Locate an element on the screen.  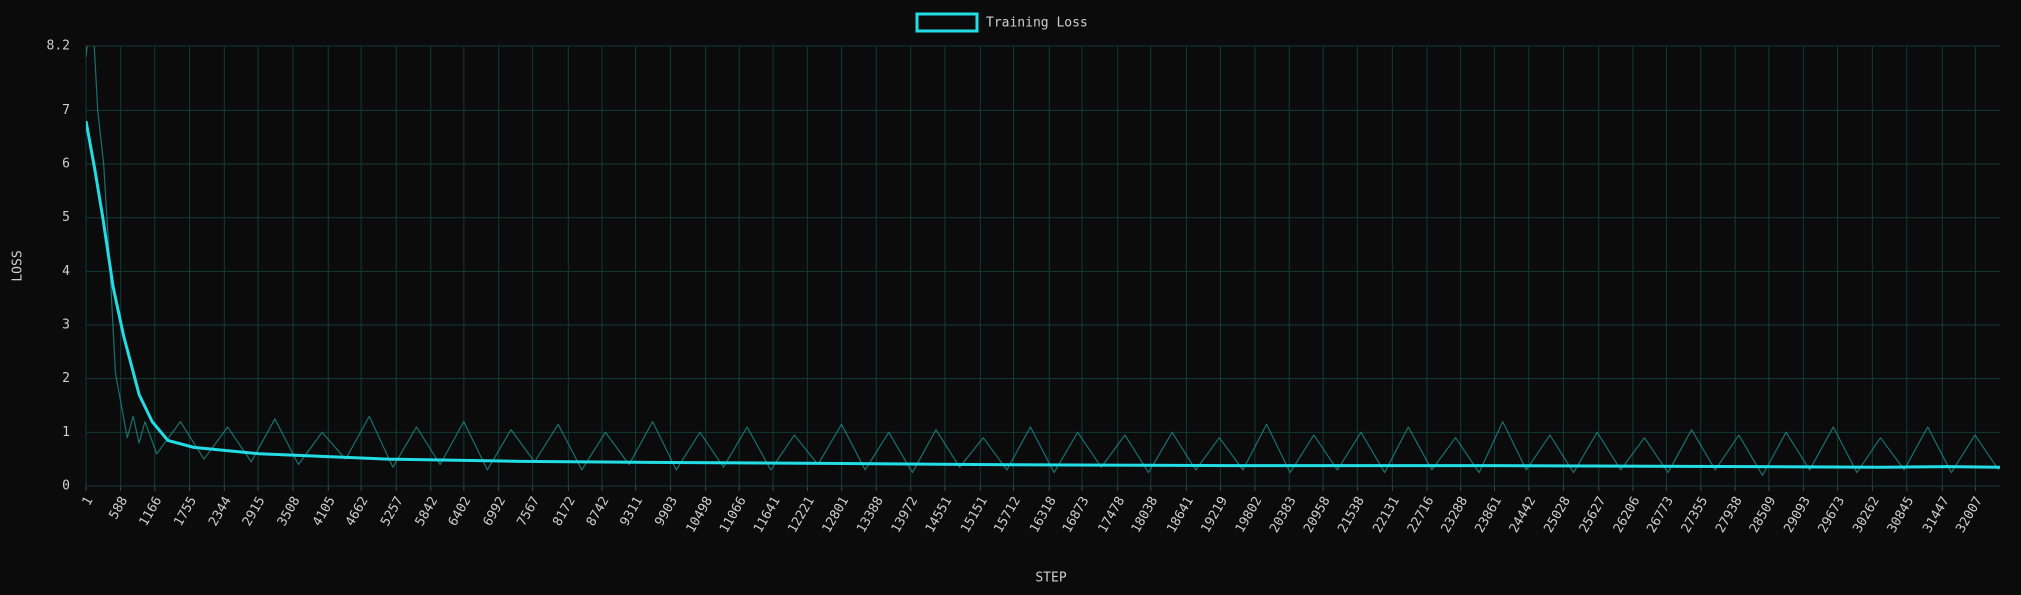
y-tick-label: 1 is located at coordinates (66, 432).